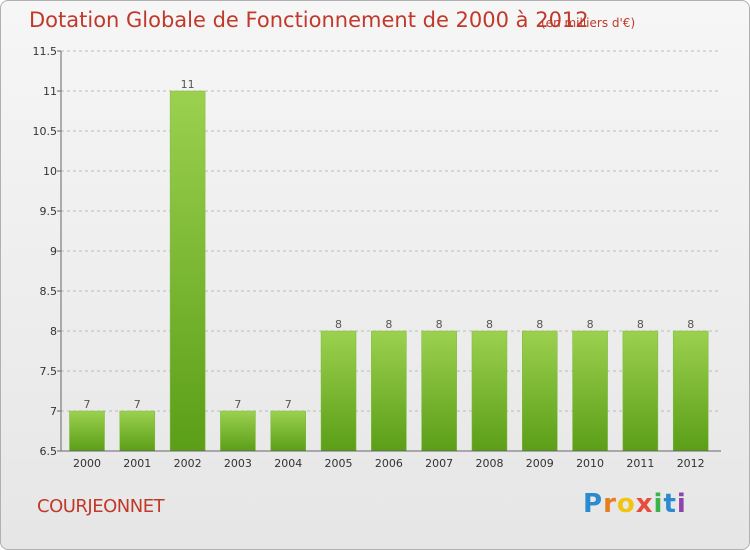  Describe the element at coordinates (590, 391) in the screenshot. I see `bar-2010` at that location.